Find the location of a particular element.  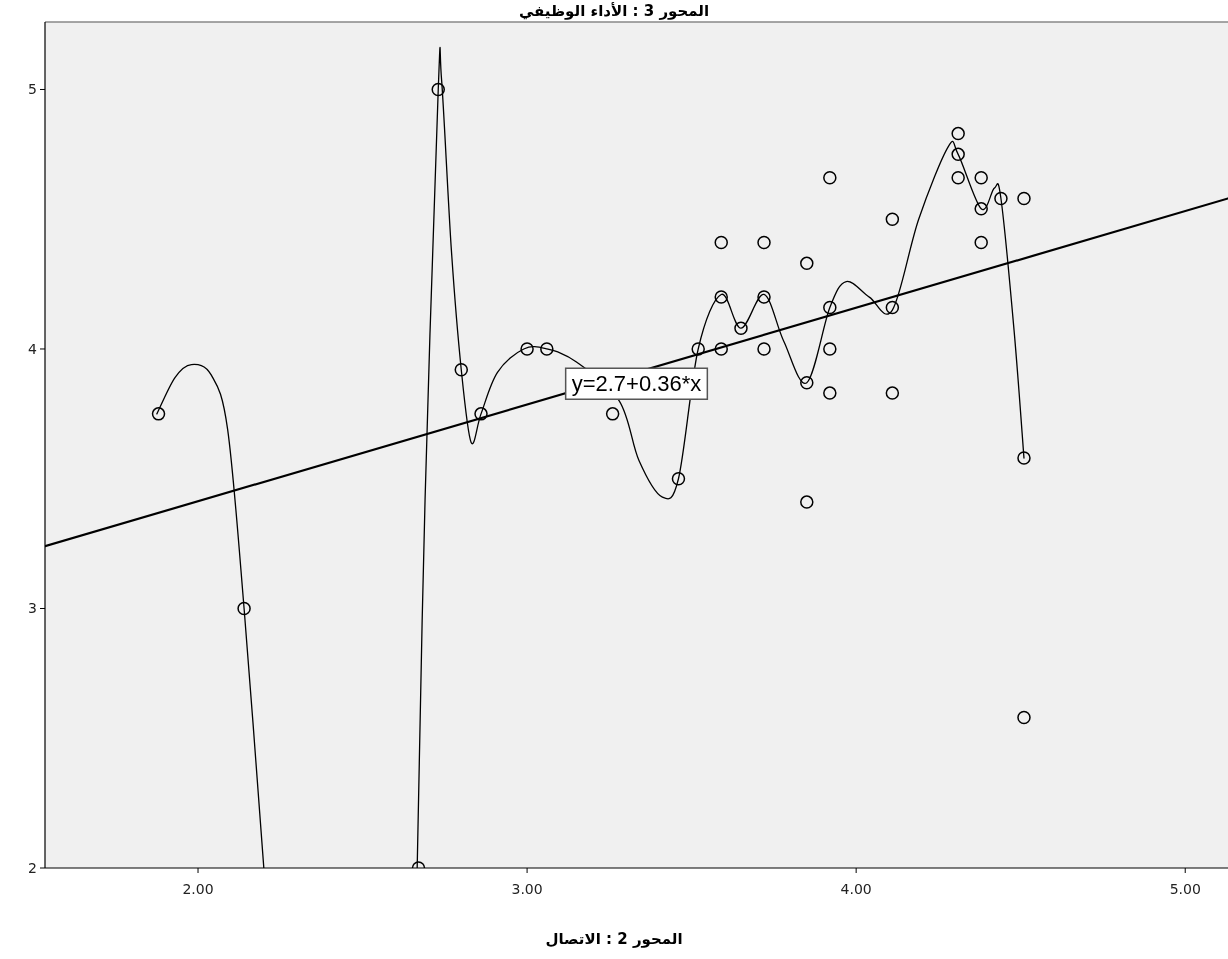

x-tick-label: 5.00 is located at coordinates (1185, 889).